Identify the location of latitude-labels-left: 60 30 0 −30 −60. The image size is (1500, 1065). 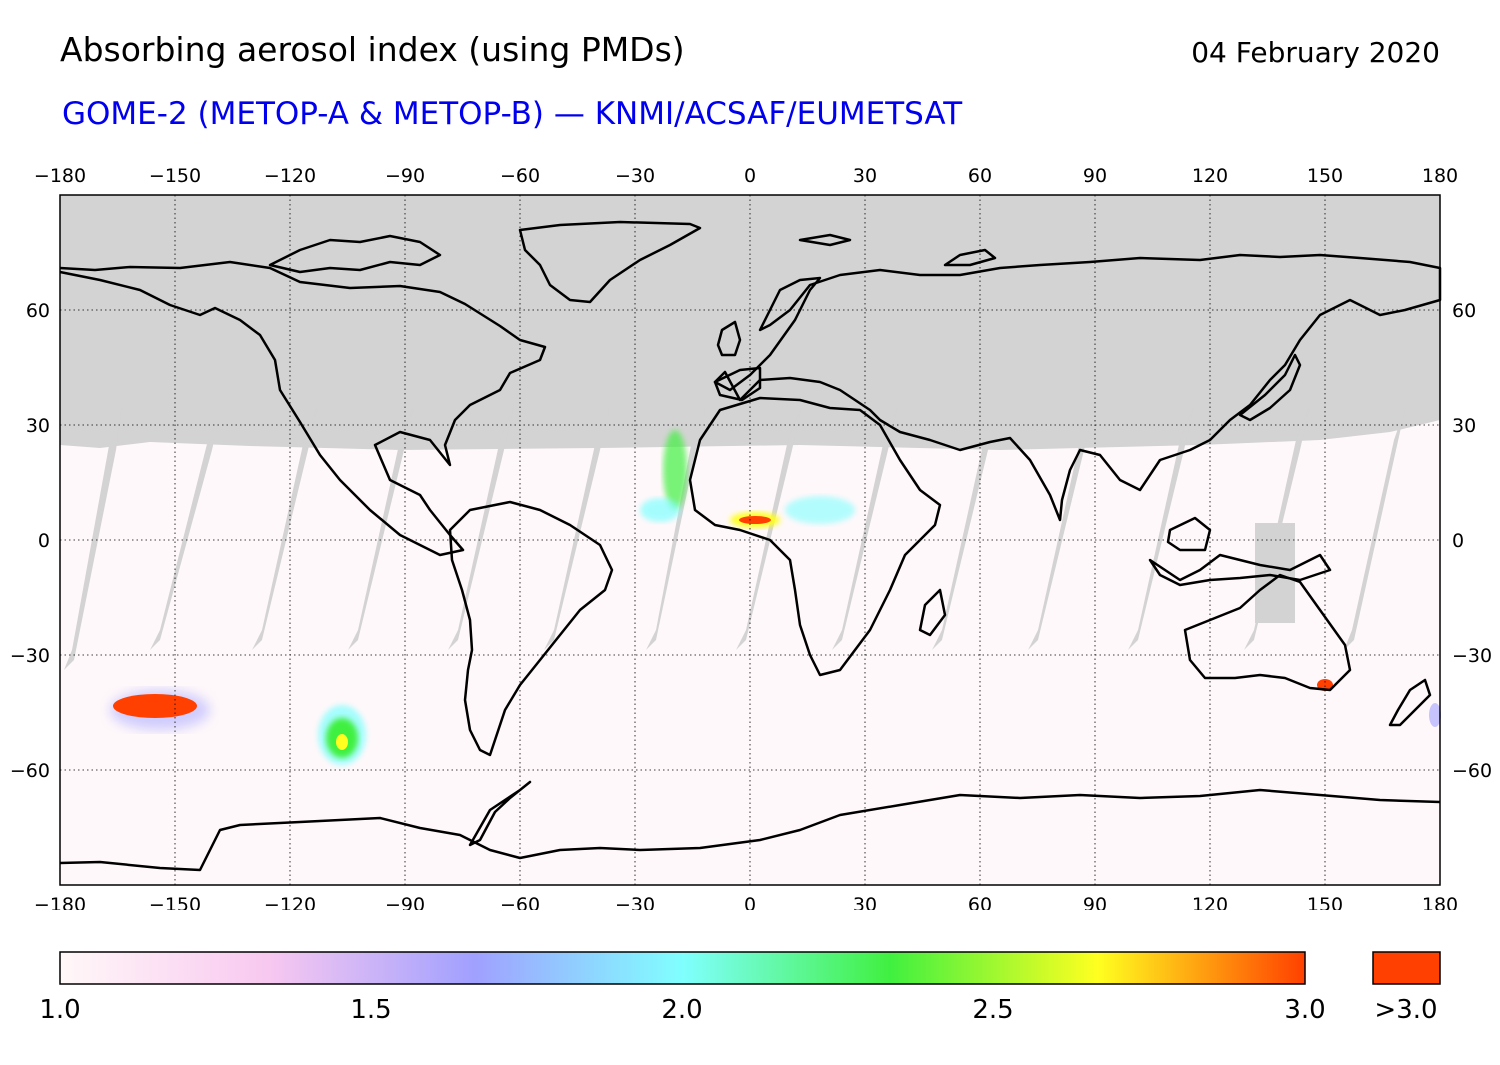
(30, 541).